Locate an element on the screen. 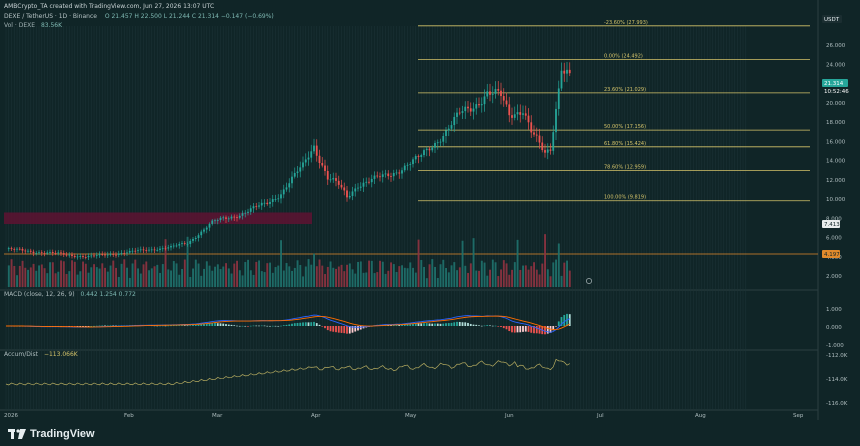 The height and width of the screenshot is (446, 860). price-tick-label: 10.000 is located at coordinates (836, 200).